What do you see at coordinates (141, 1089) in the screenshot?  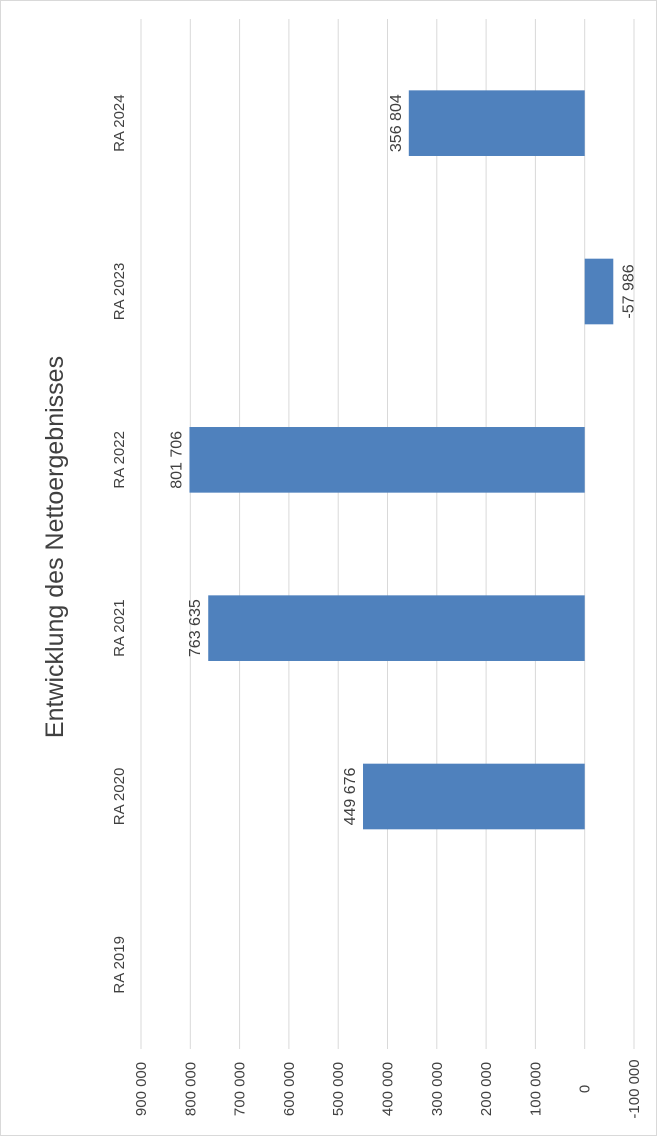 I see `tick-label: 900 000` at bounding box center [141, 1089].